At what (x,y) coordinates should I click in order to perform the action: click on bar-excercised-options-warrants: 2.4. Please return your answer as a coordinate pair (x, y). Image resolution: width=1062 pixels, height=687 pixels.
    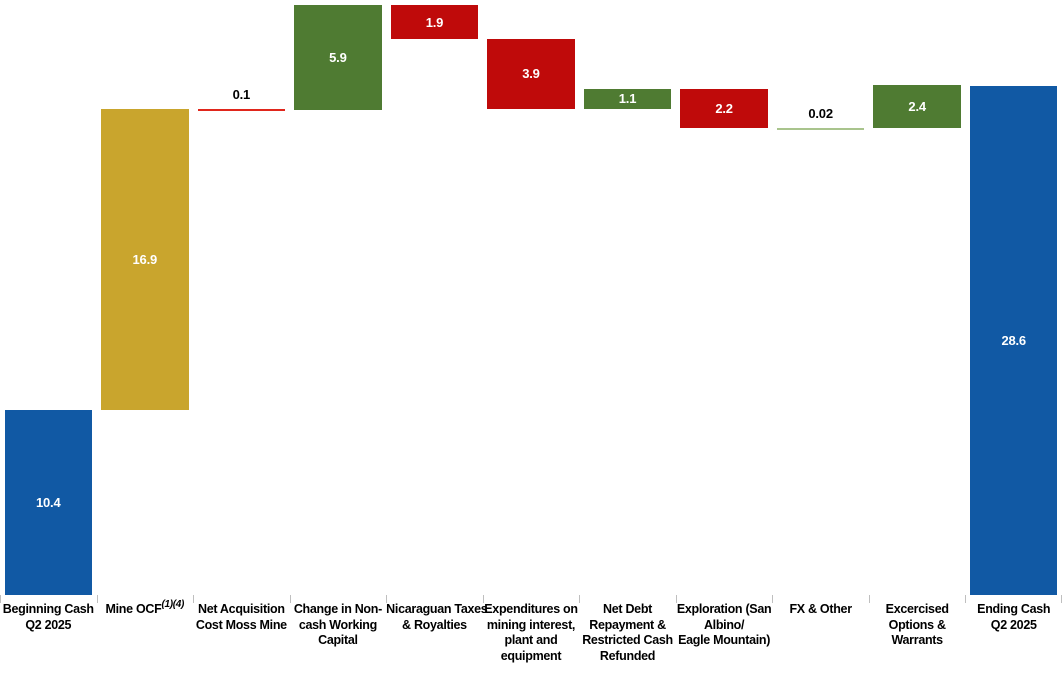
    Looking at the image, I should click on (917, 106).